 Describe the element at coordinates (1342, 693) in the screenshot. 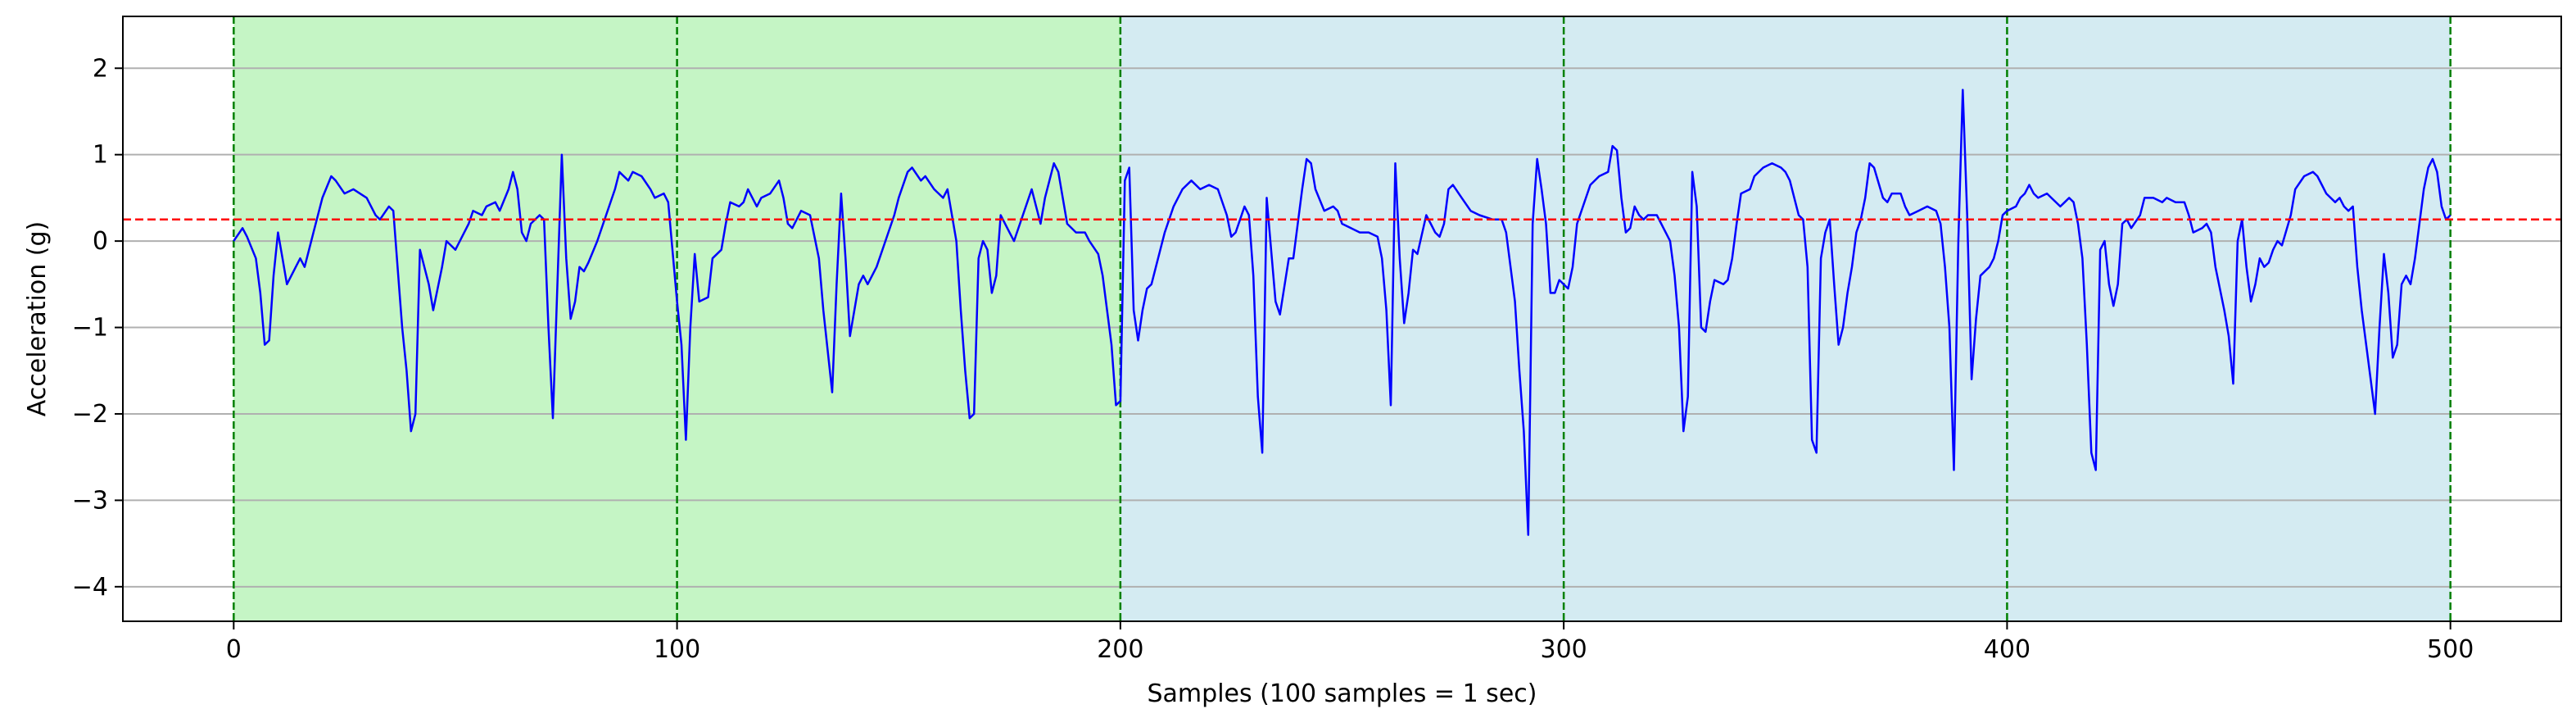

I see `x-axis-label: Samples (100 samples = 1 sec)` at that location.